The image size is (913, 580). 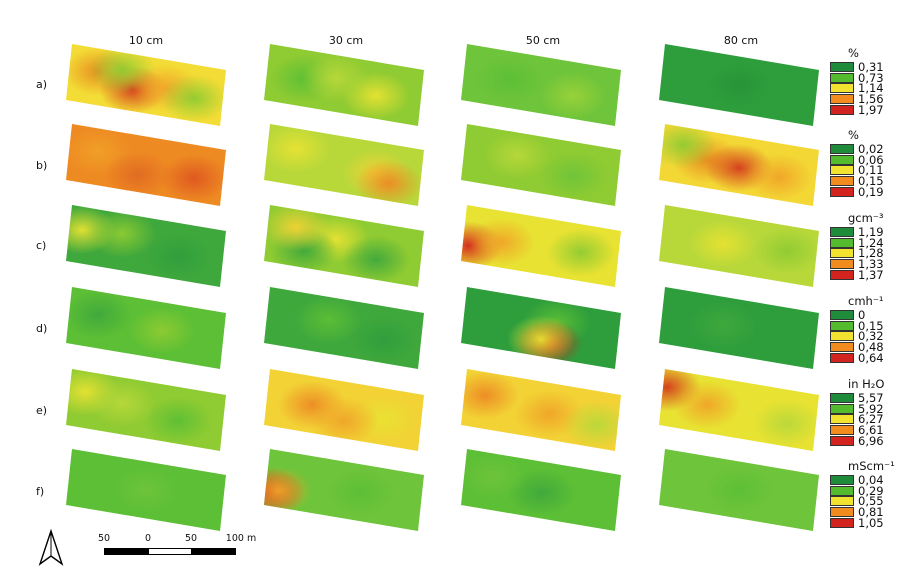 What do you see at coordinates (344, 328) in the screenshot?
I see `map-panel-d-30cm` at bounding box center [344, 328].